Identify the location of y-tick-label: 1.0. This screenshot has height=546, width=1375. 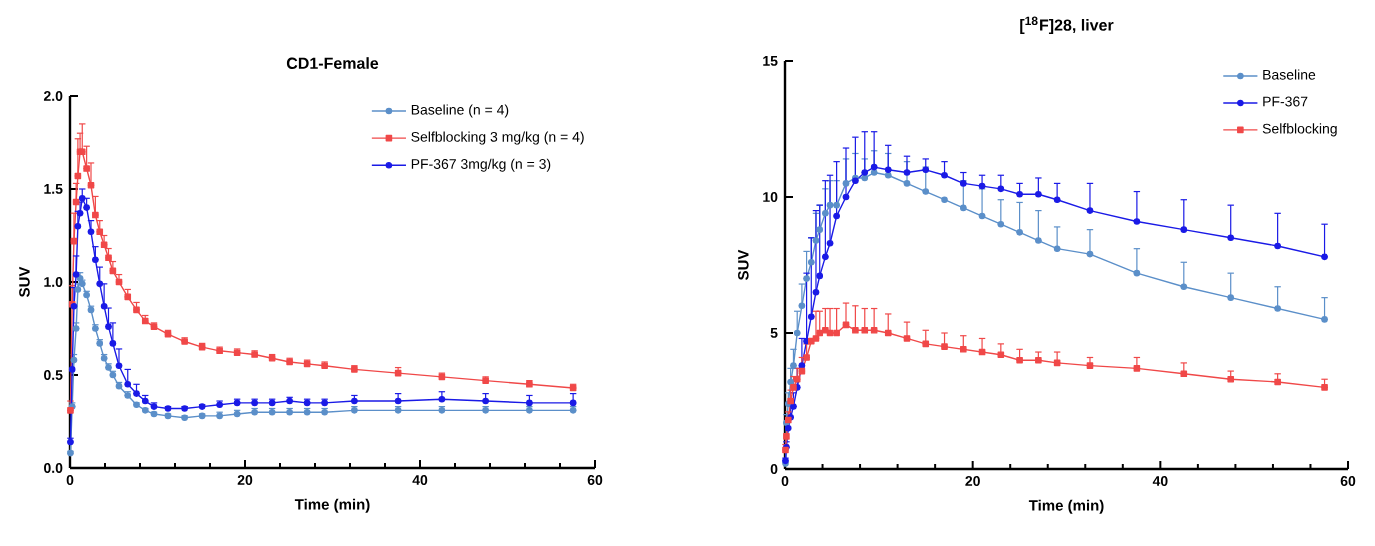
(53, 282).